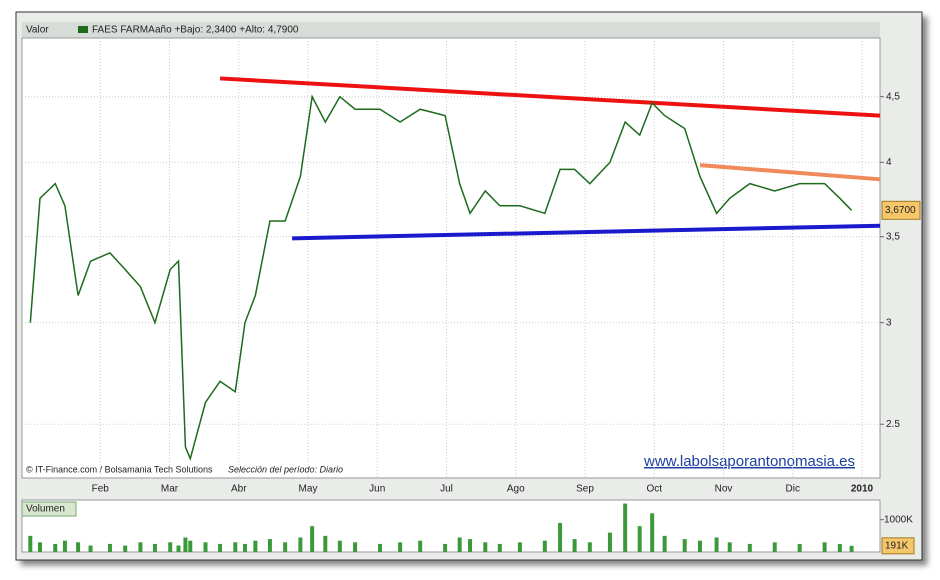 The height and width of the screenshot is (580, 940). I want to click on legend-swatch, so click(83, 29).